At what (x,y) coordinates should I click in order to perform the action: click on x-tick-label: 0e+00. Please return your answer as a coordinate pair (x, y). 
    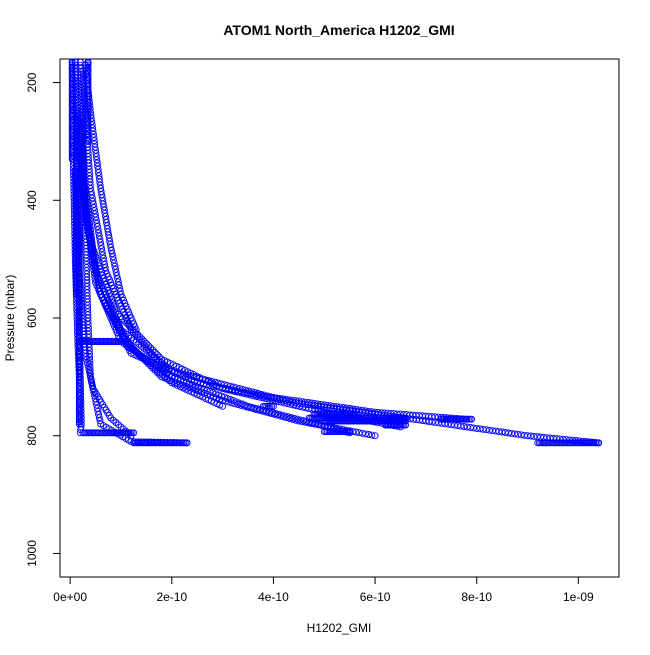
    Looking at the image, I should click on (70, 597).